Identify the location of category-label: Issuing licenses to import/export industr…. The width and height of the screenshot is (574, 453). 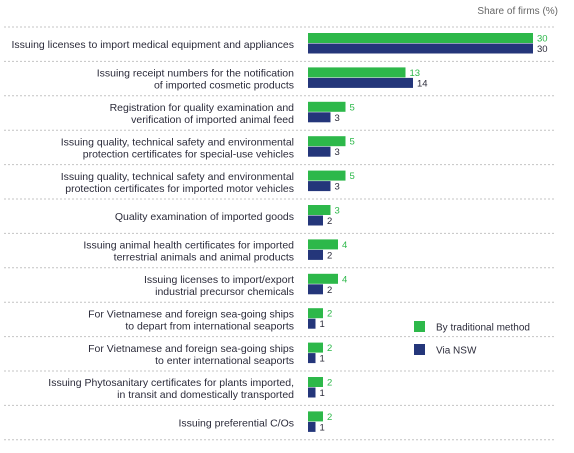
(219, 286).